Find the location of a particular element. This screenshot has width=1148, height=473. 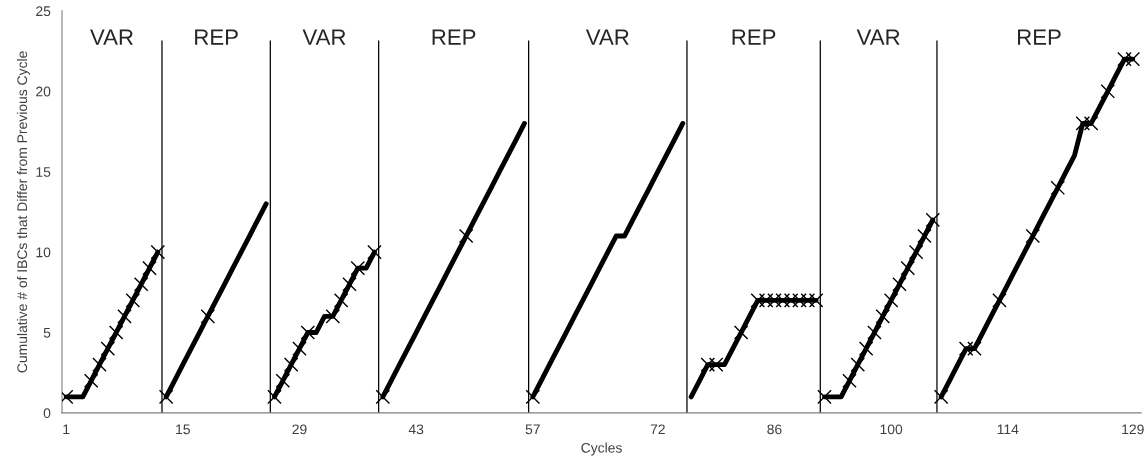

x-tick-label: 1 is located at coordinates (66, 429).